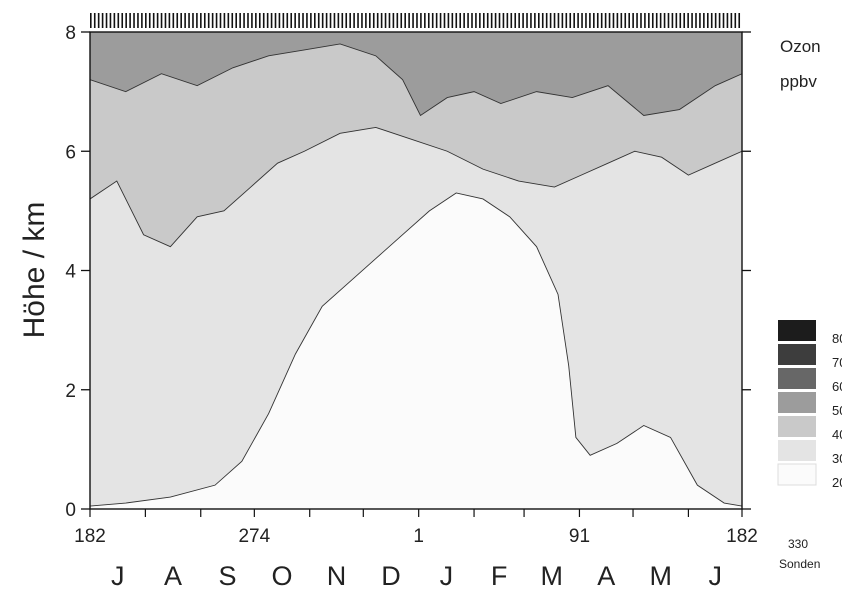 This screenshot has width=842, height=591. Describe the element at coordinates (254, 536) in the screenshot. I see `x-tick-label: 274` at that location.